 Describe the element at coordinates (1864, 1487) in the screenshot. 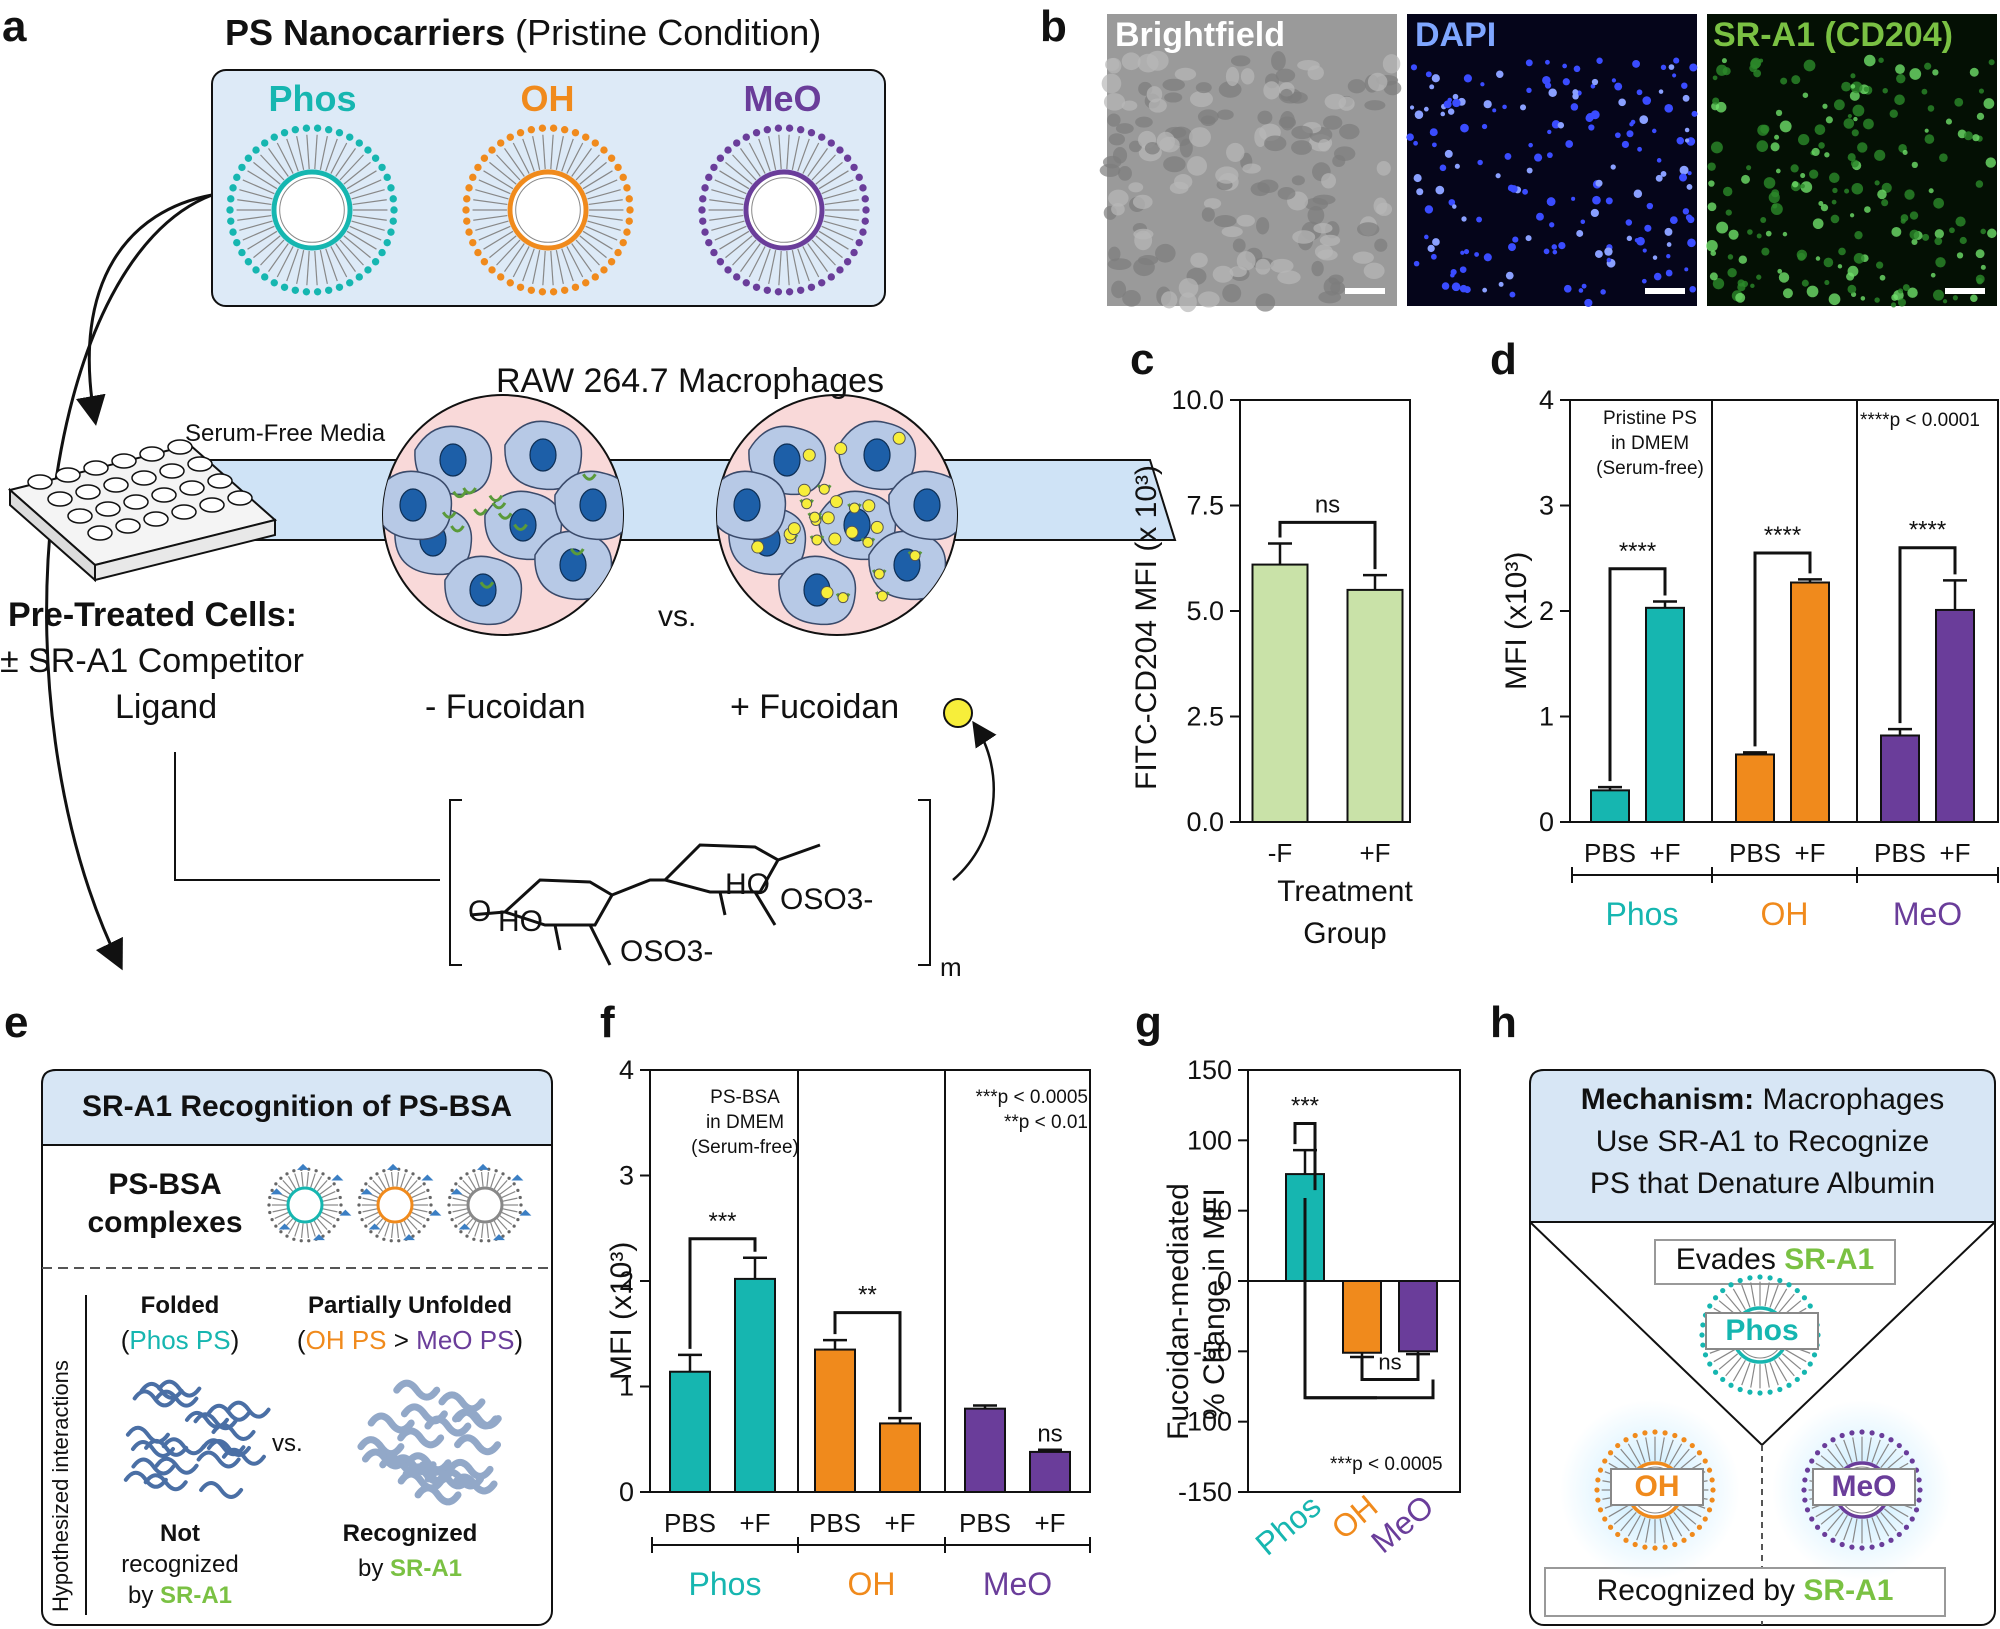

I see `h-meo-label: MeO` at that location.